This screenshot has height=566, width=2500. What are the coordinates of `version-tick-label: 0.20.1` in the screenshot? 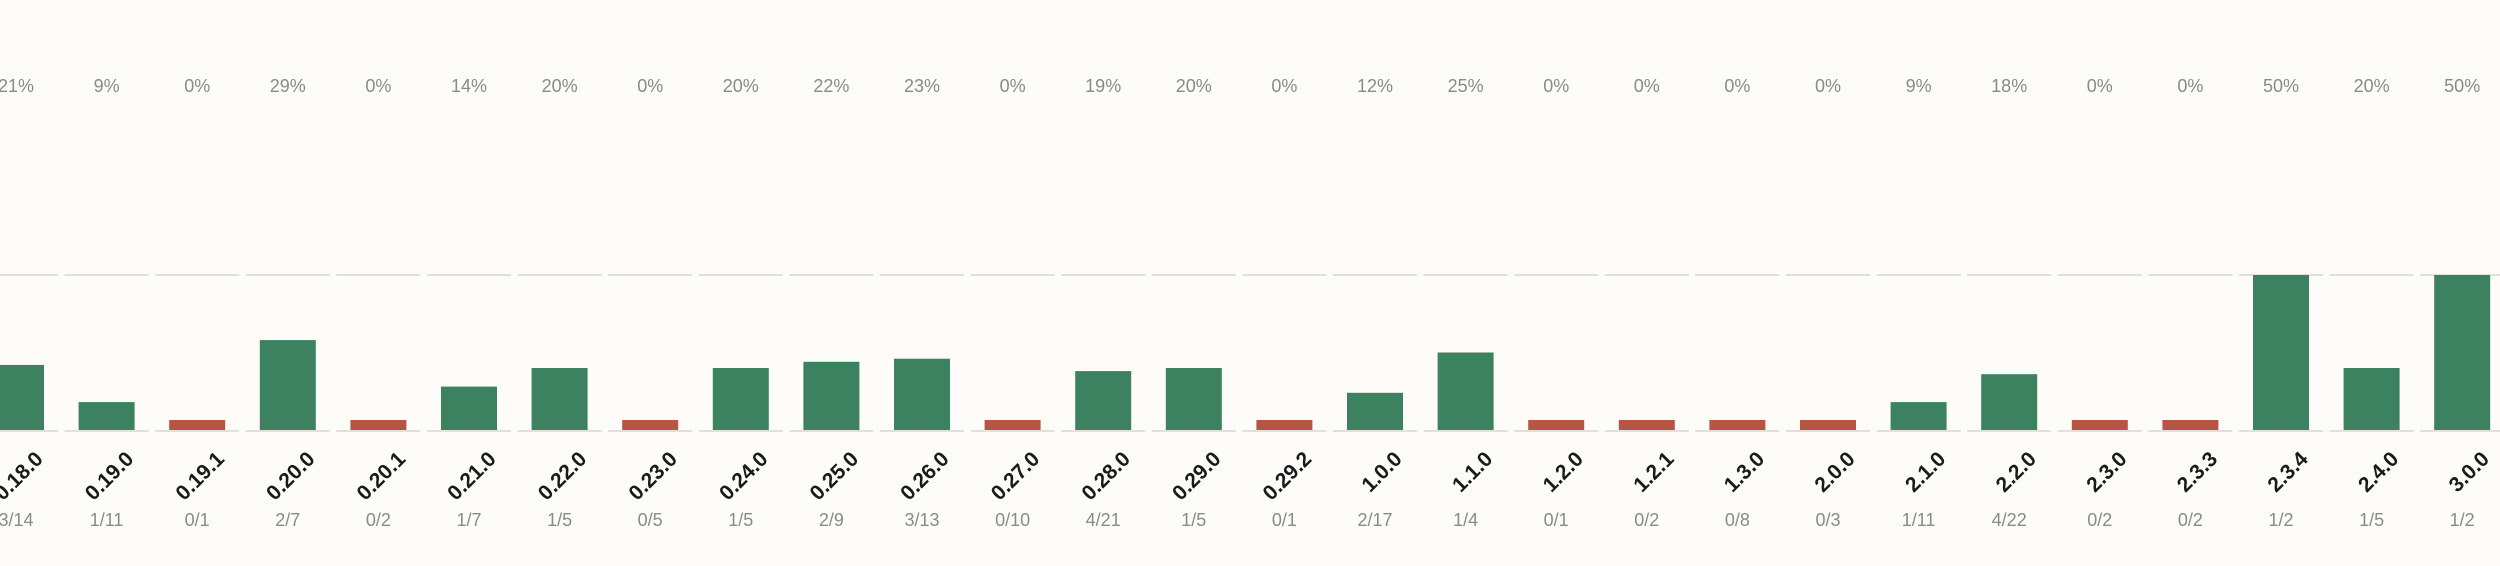 It's located at (382, 476).